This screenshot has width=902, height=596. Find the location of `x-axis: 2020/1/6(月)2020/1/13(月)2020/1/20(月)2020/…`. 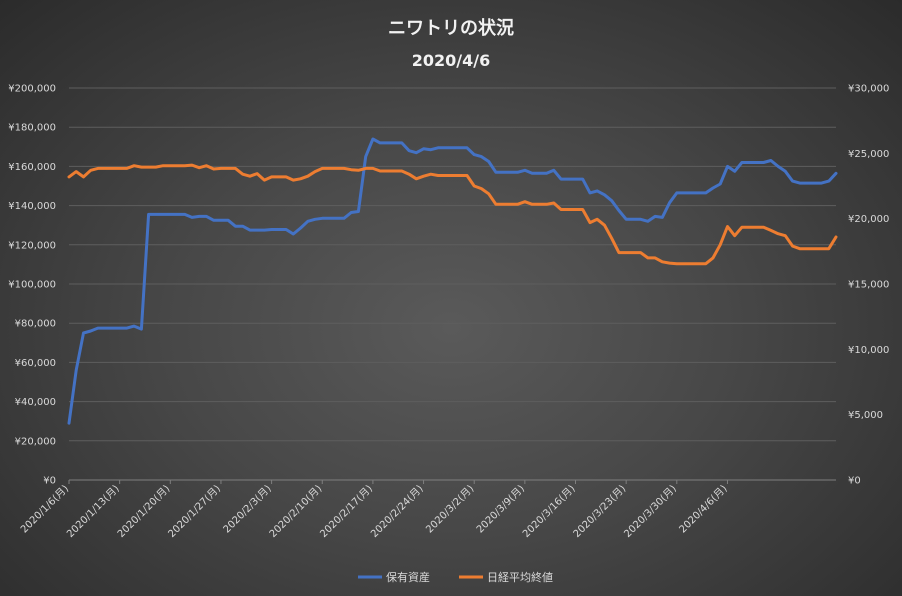

x-axis: 2020/1/6(月)2020/1/13(月)2020/1/20(月)2020/… is located at coordinates (427, 509).